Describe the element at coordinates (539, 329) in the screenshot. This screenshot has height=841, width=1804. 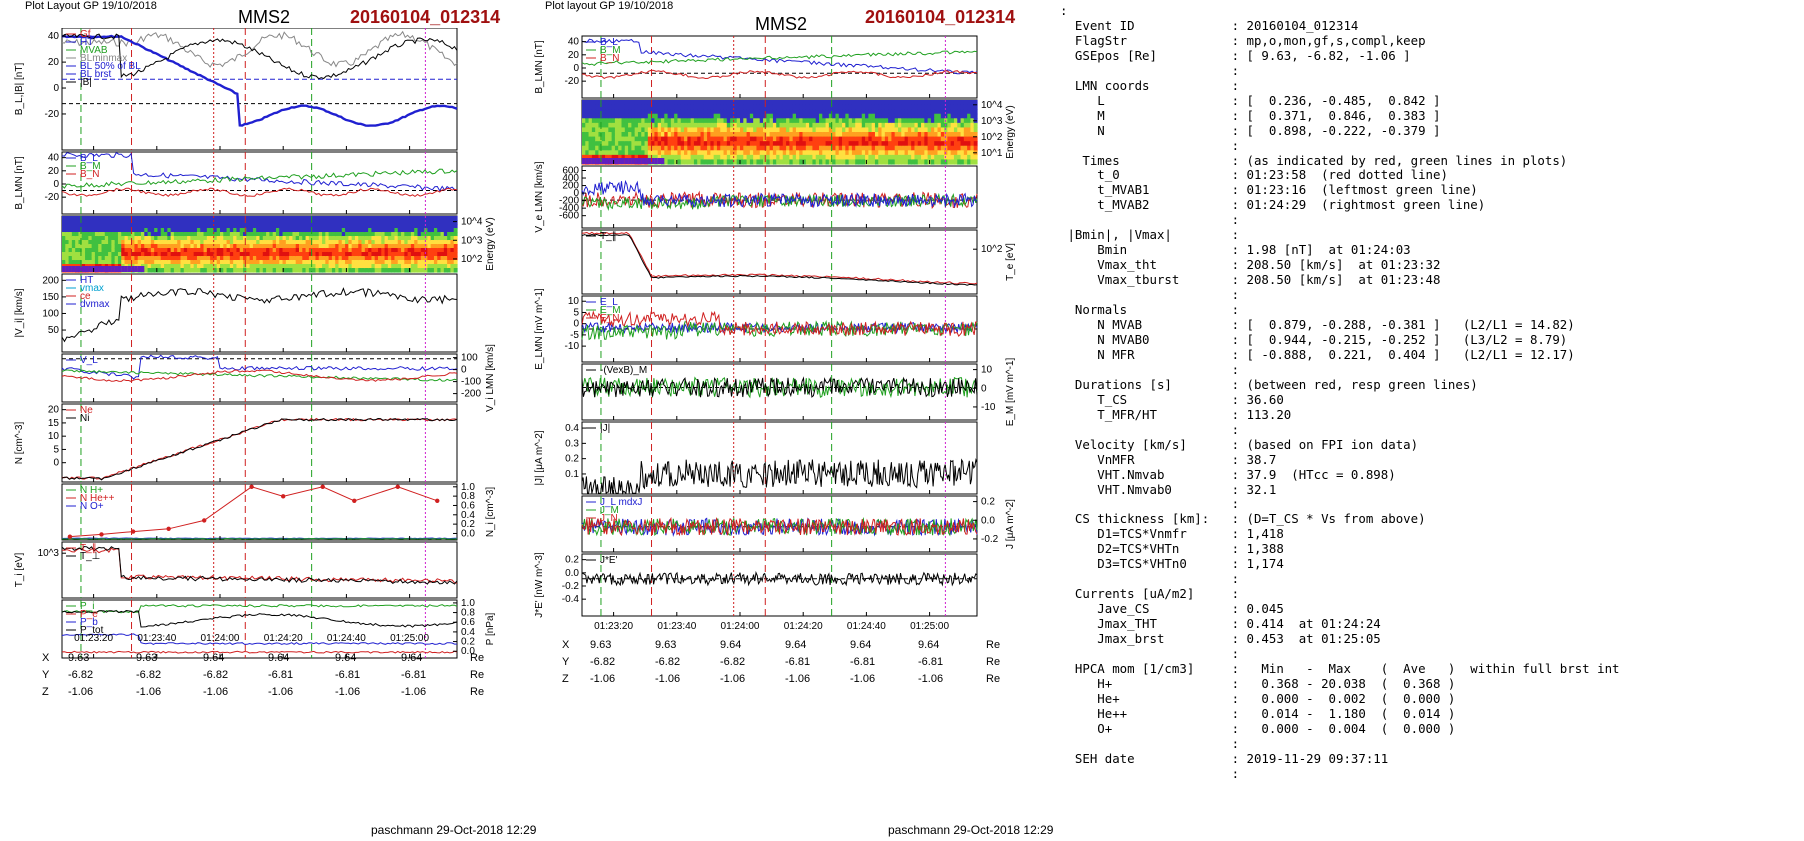
I see `y-axis-label: E_LMN [mV m^-1]` at that location.